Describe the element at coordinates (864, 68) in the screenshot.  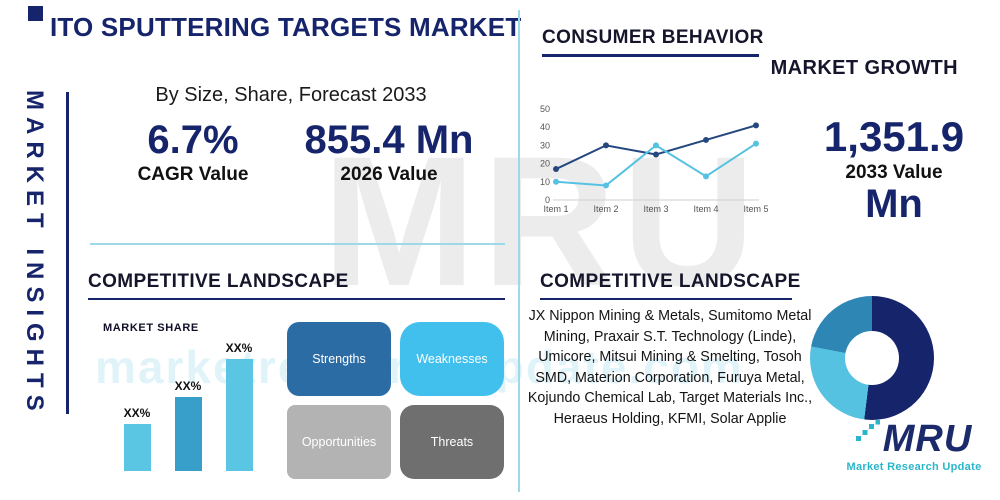
I see `market-growth-heading: MARKET GROWTH` at that location.